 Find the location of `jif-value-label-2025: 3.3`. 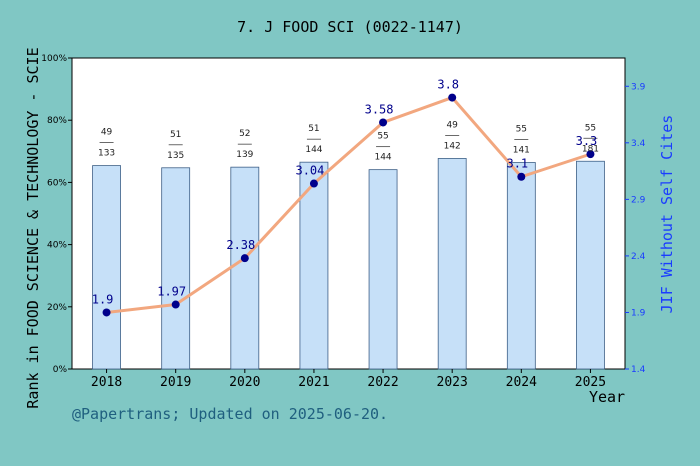

jif-value-label-2025: 3.3 is located at coordinates (587, 141).